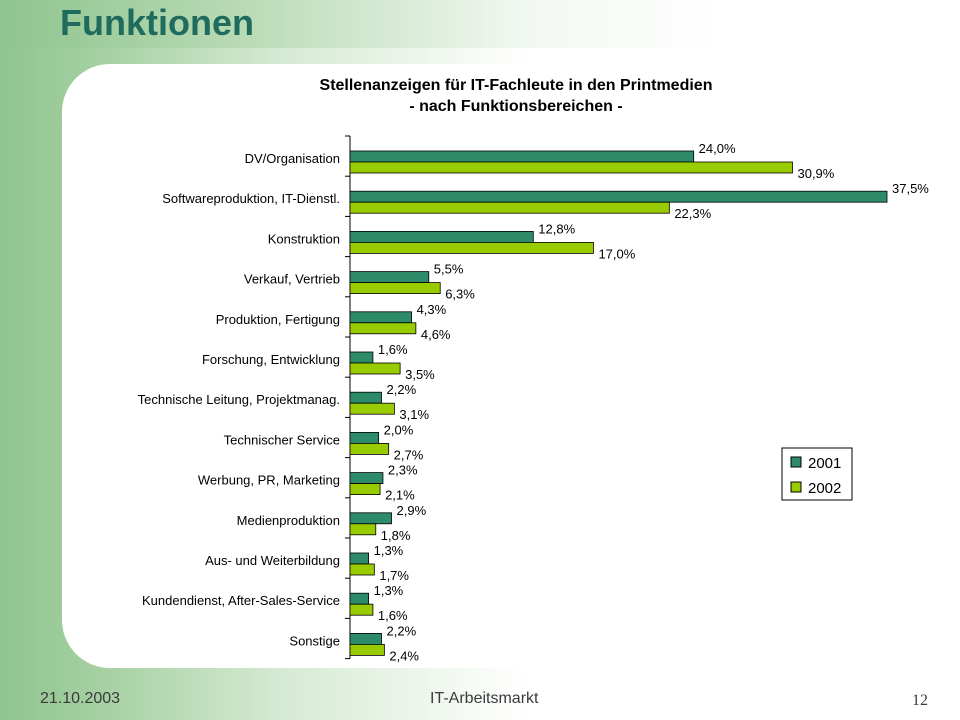 The height and width of the screenshot is (720, 960). I want to click on data-label-2002: 17,0%, so click(616, 253).